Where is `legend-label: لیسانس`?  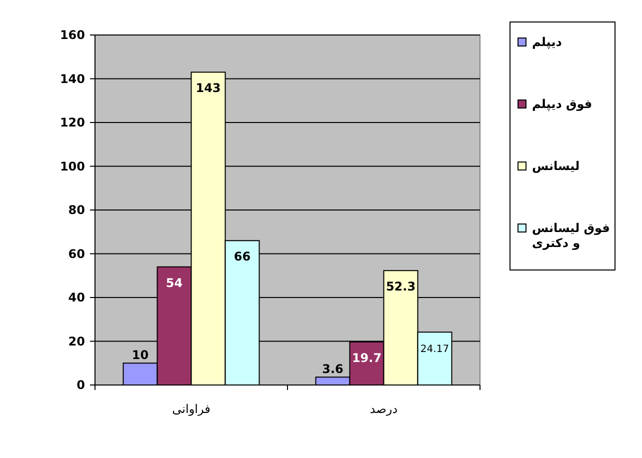 legend-label: لیسانس is located at coordinates (556, 166).